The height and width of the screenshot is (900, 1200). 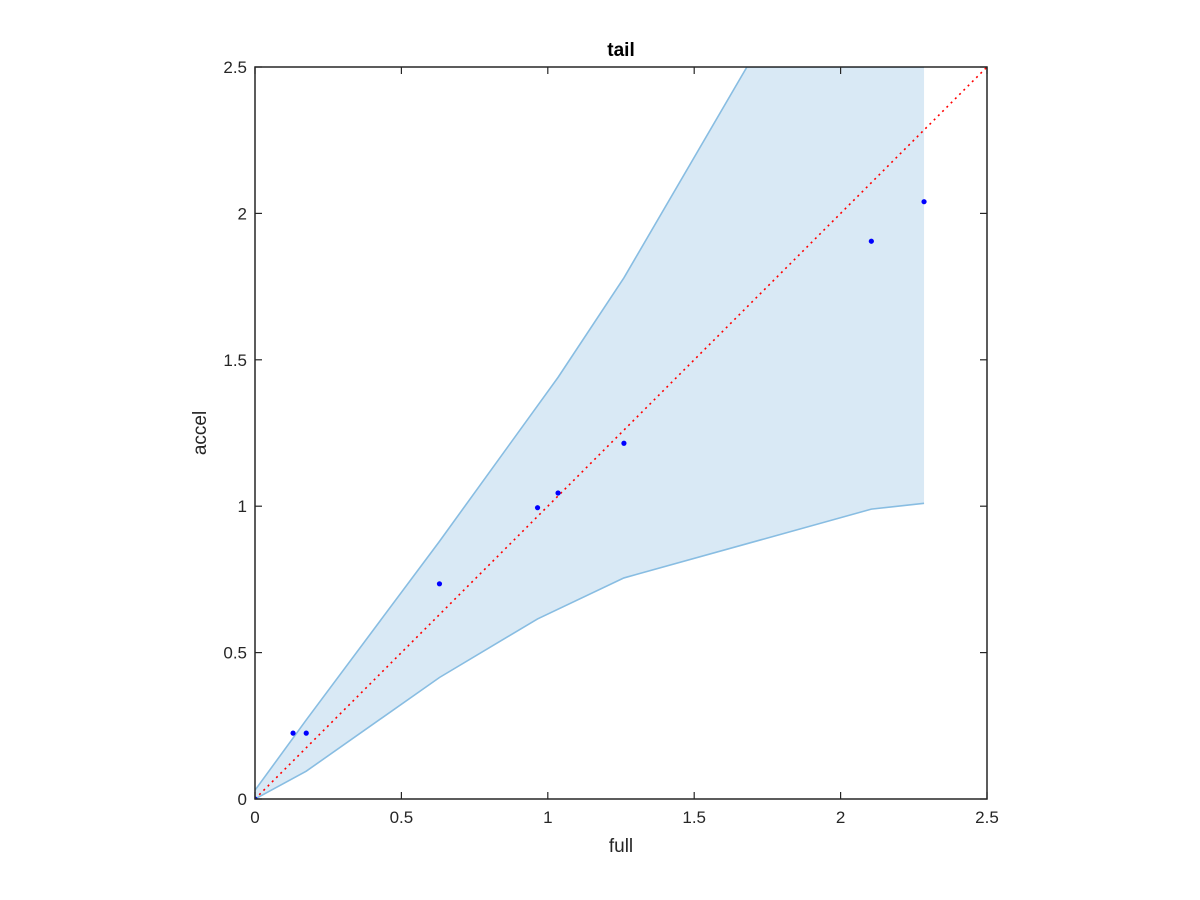 I want to click on x-tick-label: 0.5, so click(x=402, y=817).